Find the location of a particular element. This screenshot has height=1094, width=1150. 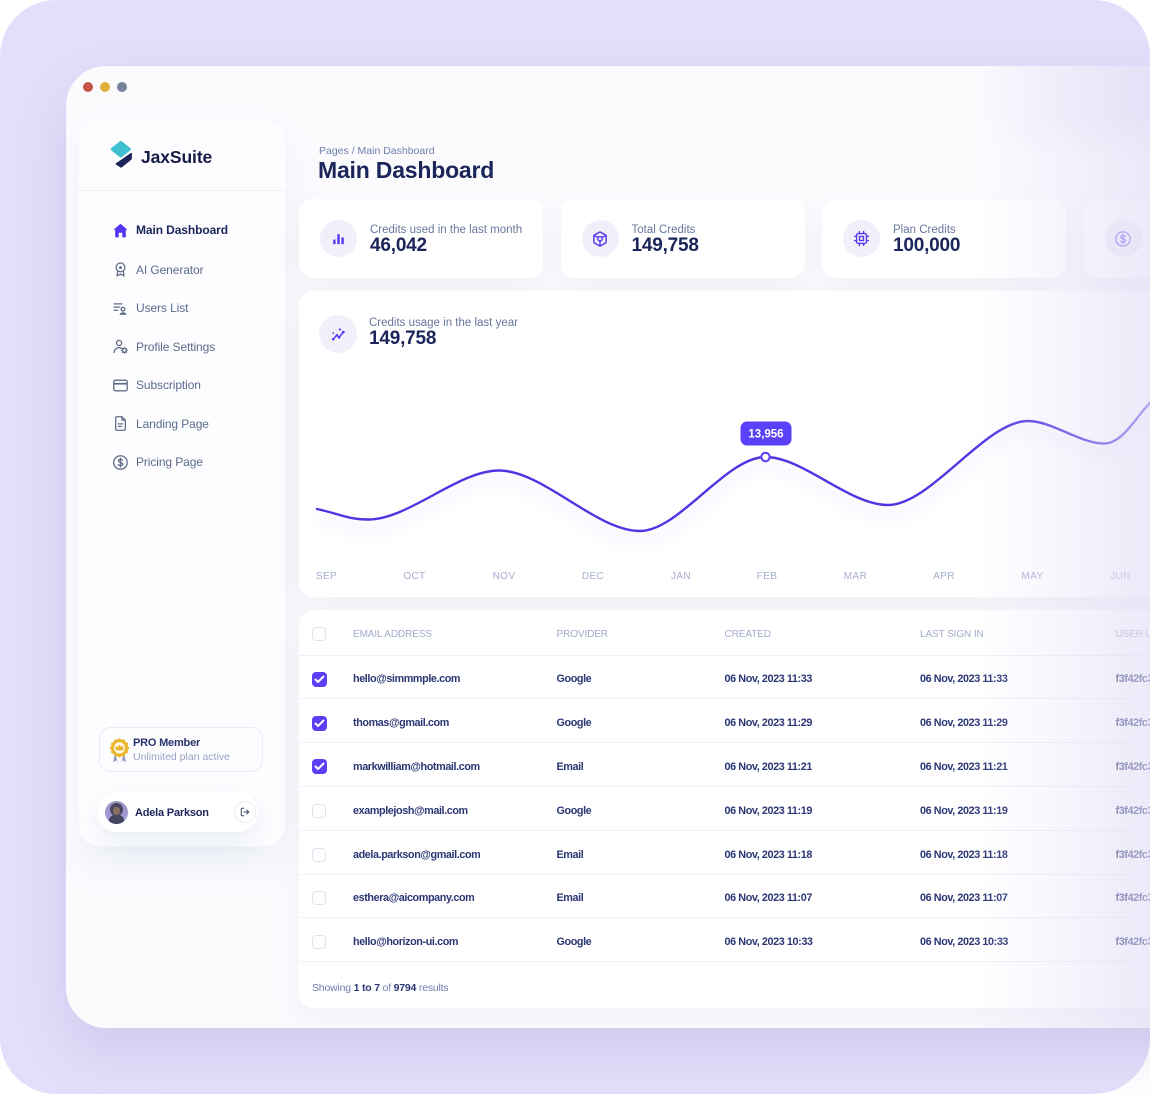

svg-text: 13,956 is located at coordinates (765, 435).